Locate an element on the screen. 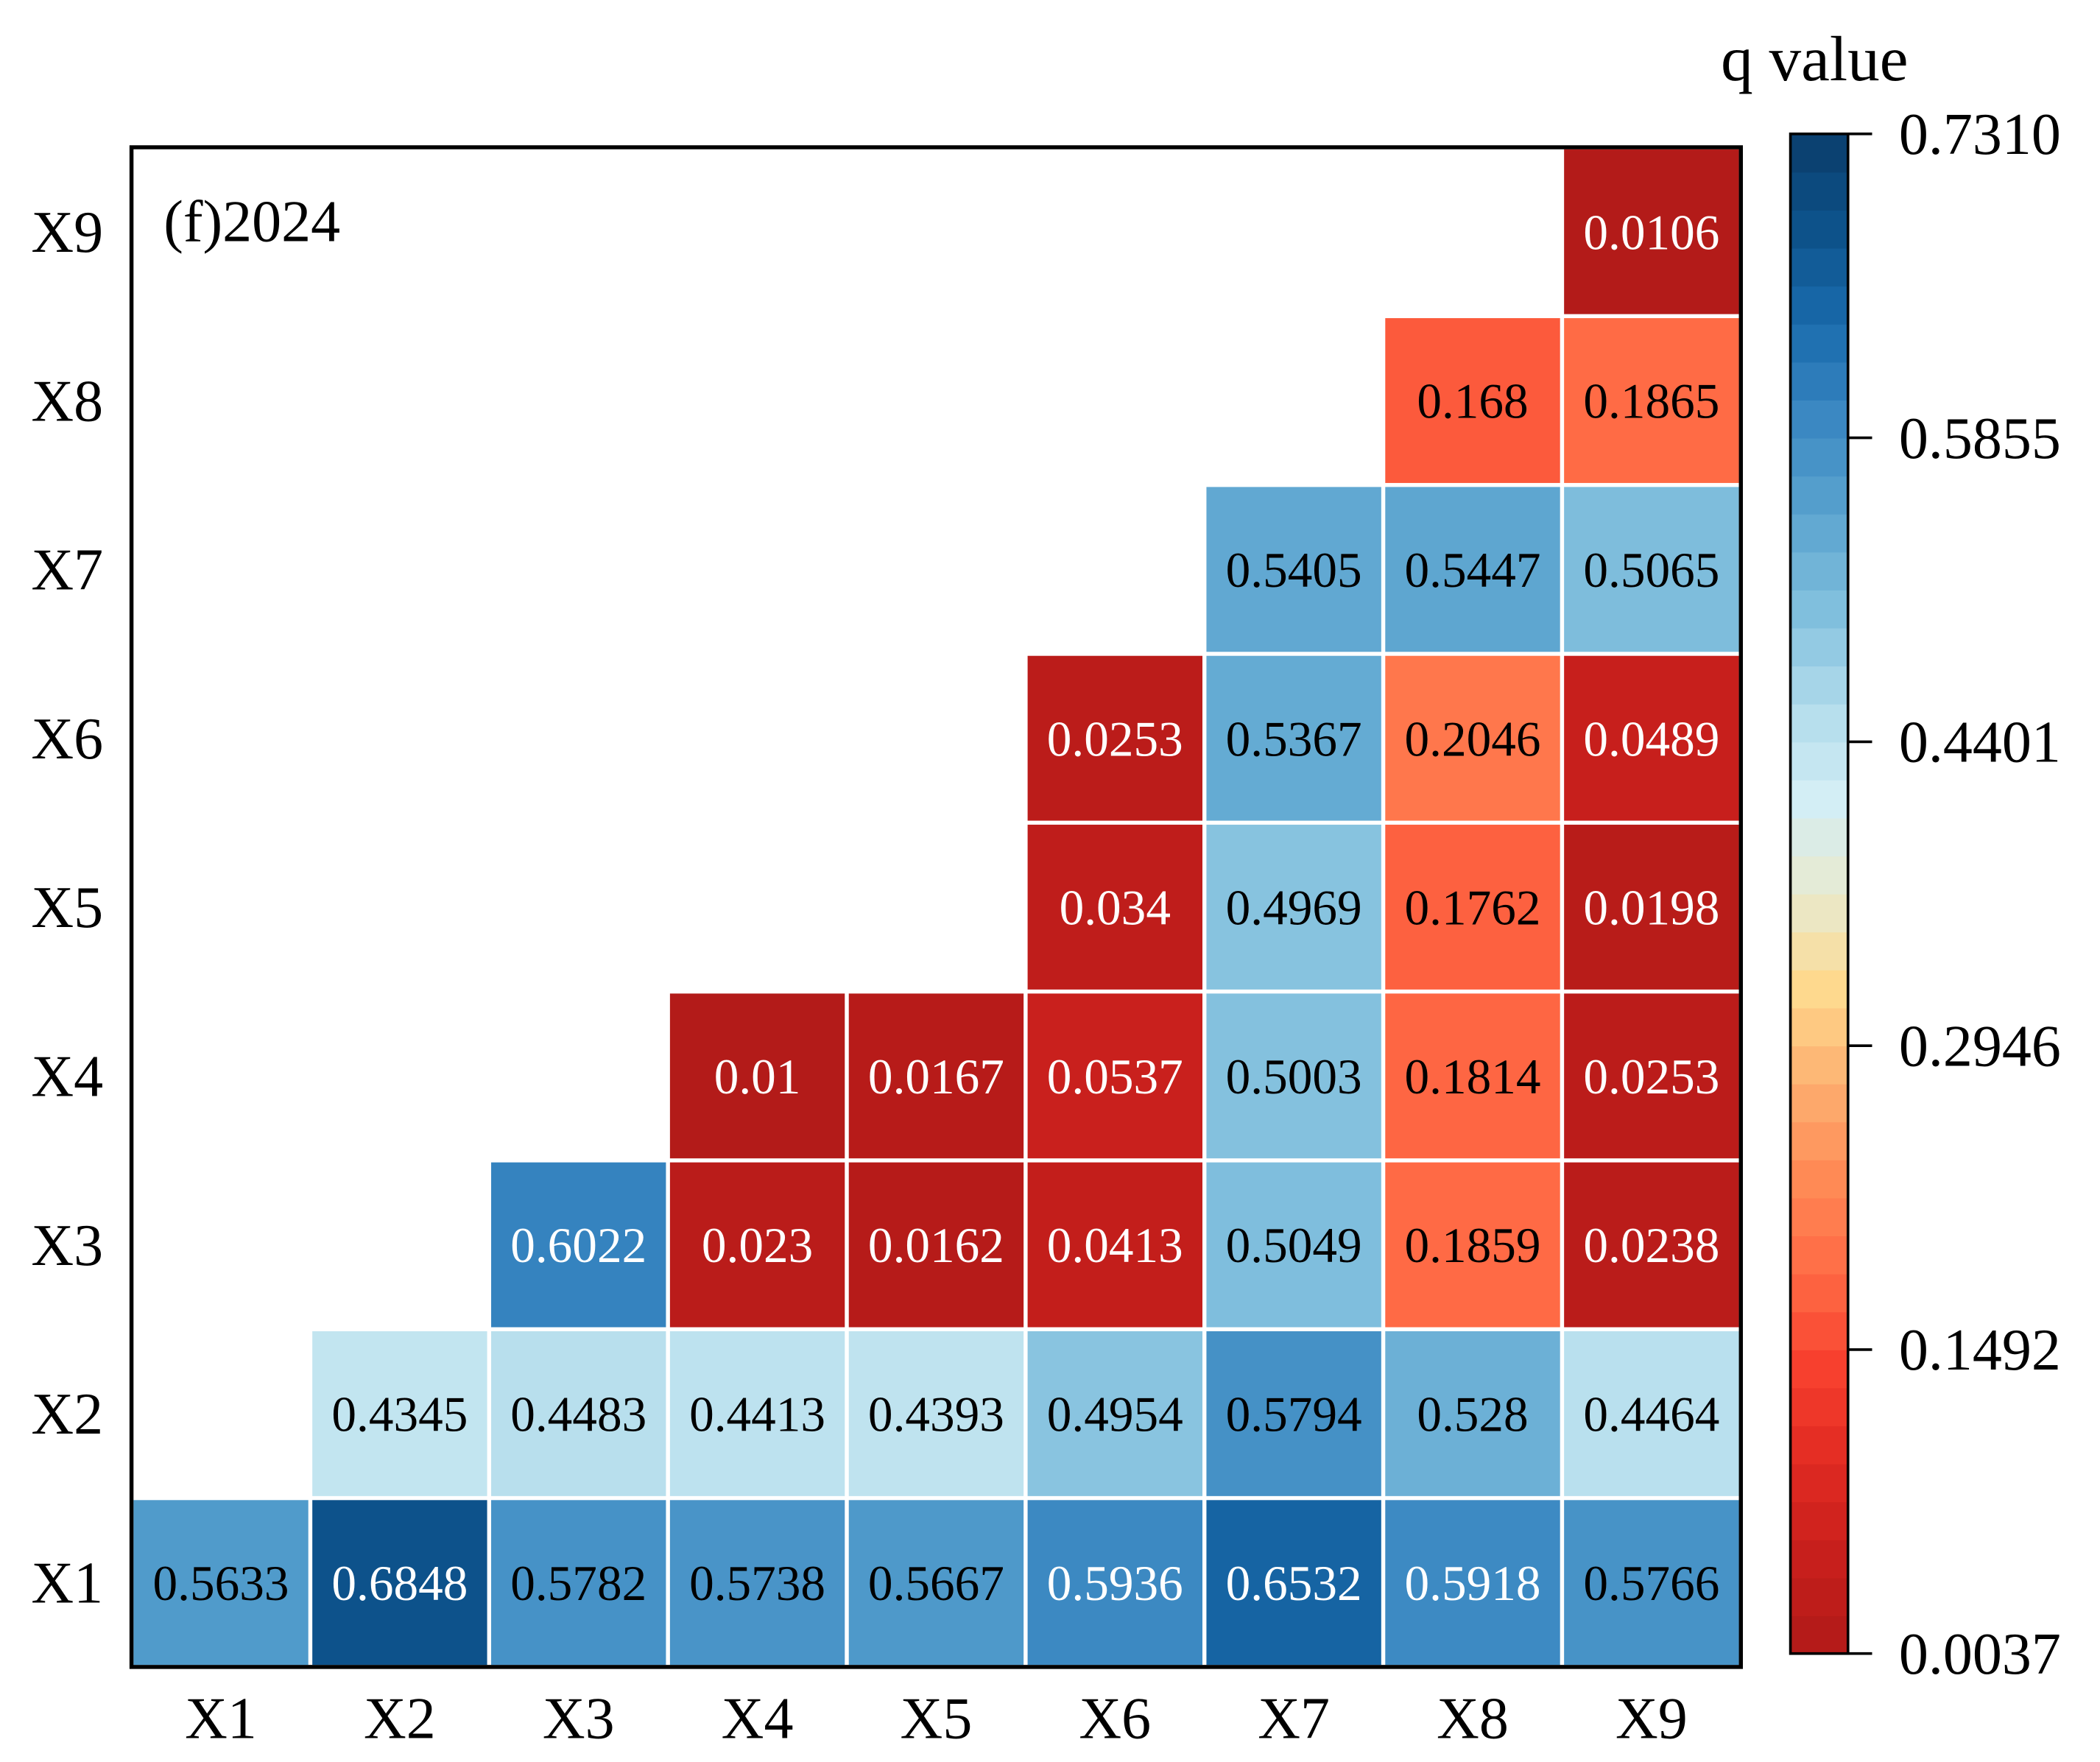 This screenshot has width=2100, height=1762. x-tick-label: X2 is located at coordinates (400, 1719).